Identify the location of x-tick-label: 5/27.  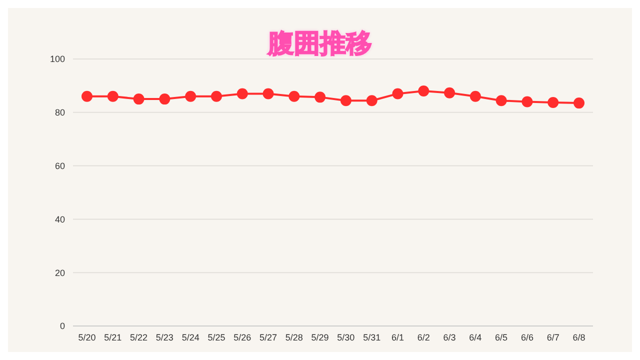
(269, 337).